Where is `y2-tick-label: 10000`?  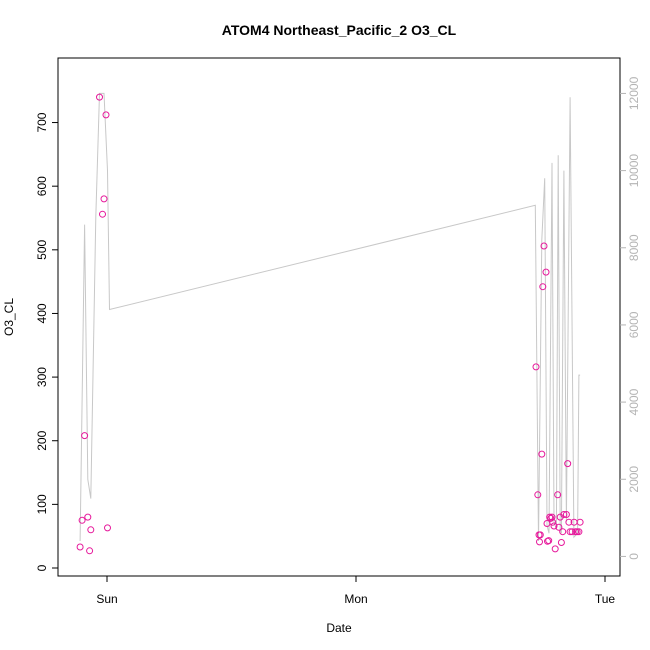
y2-tick-label: 10000 is located at coordinates (634, 171).